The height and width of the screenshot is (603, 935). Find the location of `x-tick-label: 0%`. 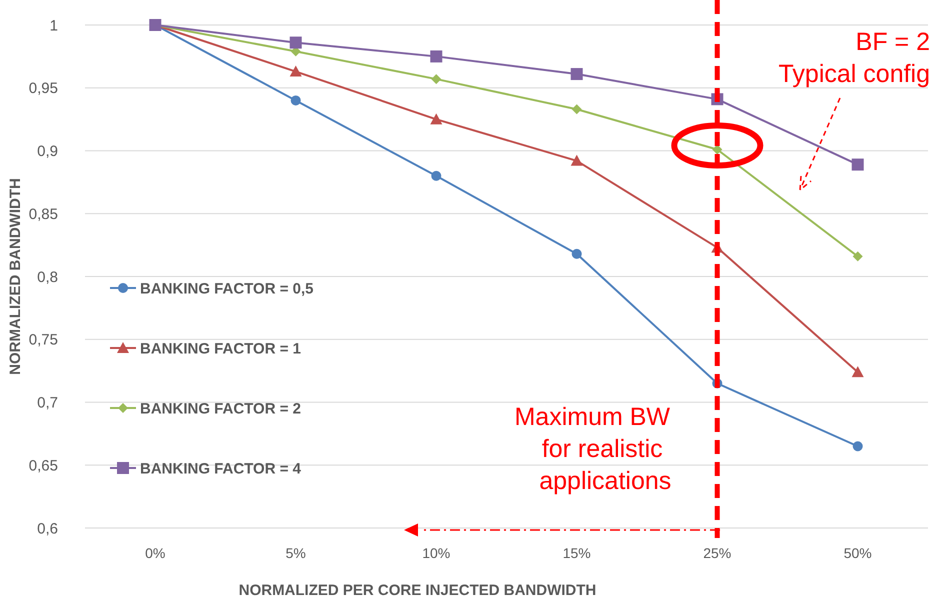

x-tick-label: 0% is located at coordinates (155, 553).